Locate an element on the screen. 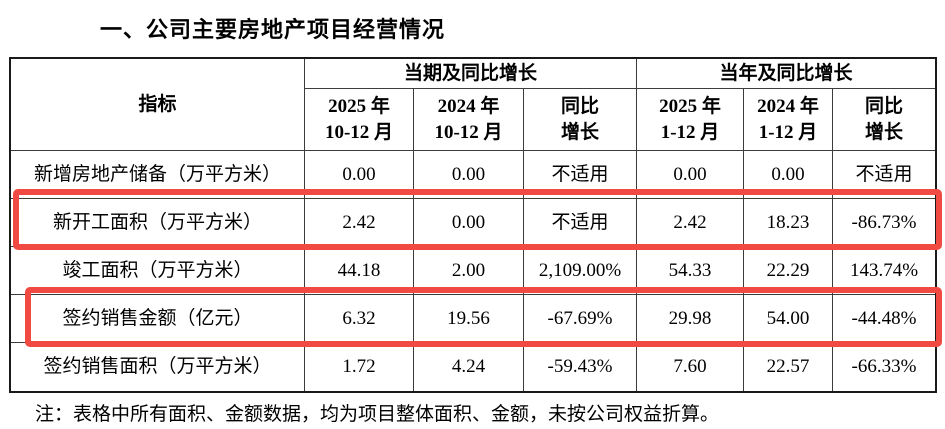  table-cell: -67.69% is located at coordinates (580, 319).